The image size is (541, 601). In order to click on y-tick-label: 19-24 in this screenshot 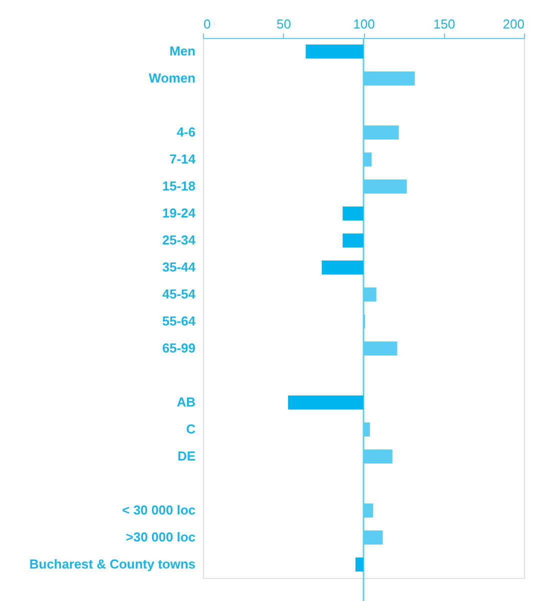, I will do `click(179, 213)`.